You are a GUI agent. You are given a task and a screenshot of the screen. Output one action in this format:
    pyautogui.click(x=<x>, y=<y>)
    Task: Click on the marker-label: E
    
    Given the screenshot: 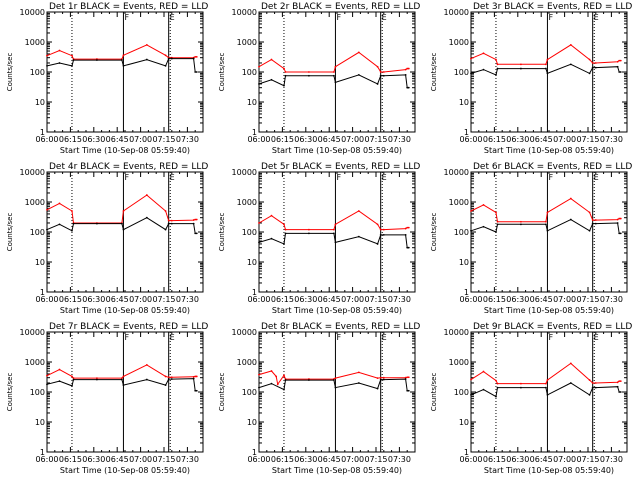 What is the action you would take?
    pyautogui.click(x=596, y=337)
    